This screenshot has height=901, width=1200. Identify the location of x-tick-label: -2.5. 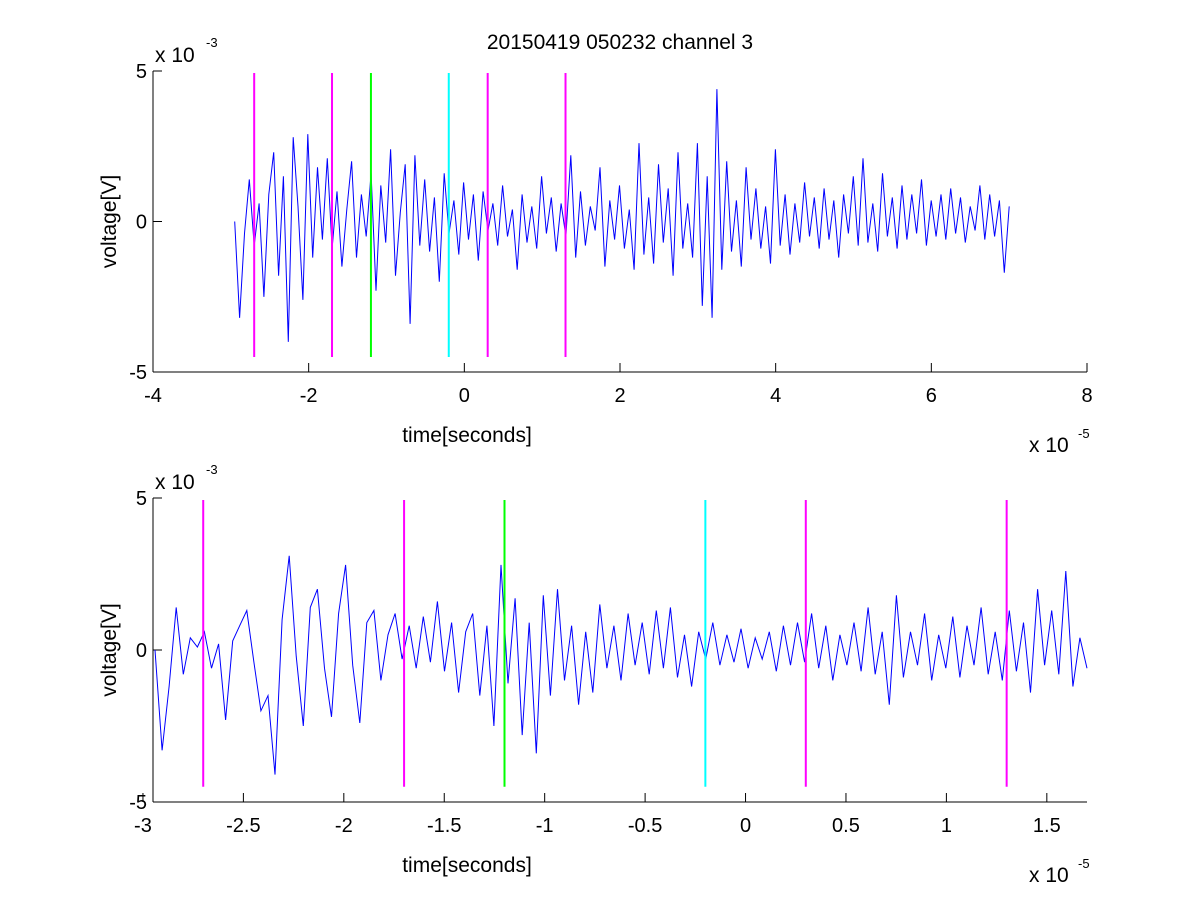
(243, 826).